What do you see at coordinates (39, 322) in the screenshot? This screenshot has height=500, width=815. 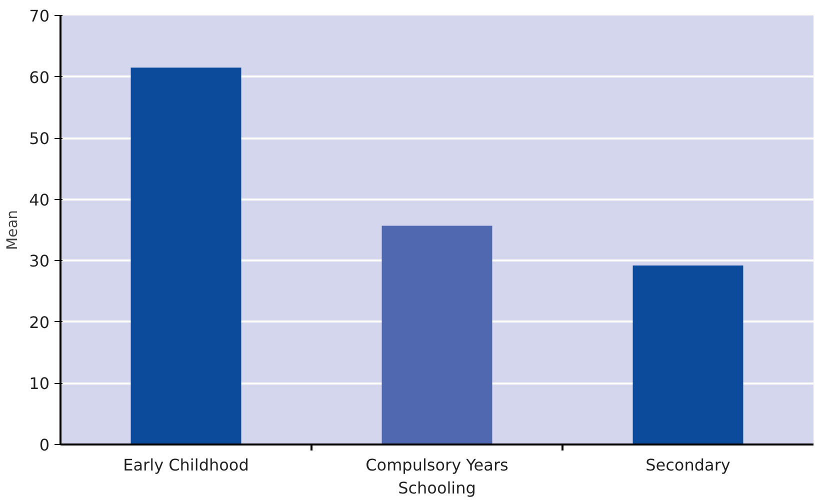 I see `y-tick-label: 20` at bounding box center [39, 322].